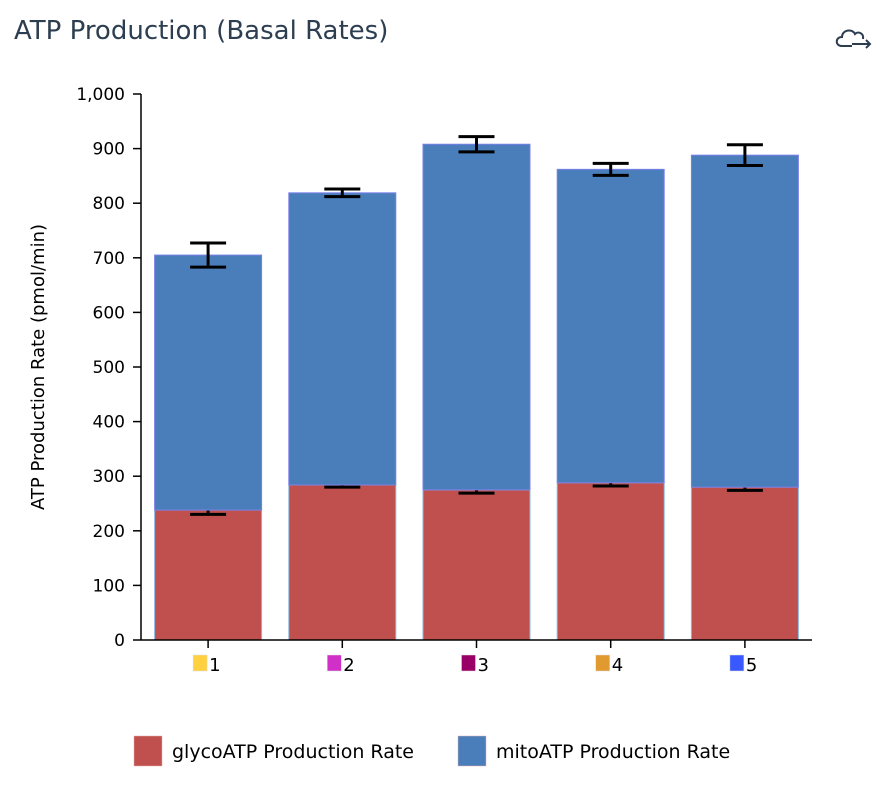 Image resolution: width=892 pixels, height=798 pixels. I want to click on x-tick-label: 4, so click(617, 665).